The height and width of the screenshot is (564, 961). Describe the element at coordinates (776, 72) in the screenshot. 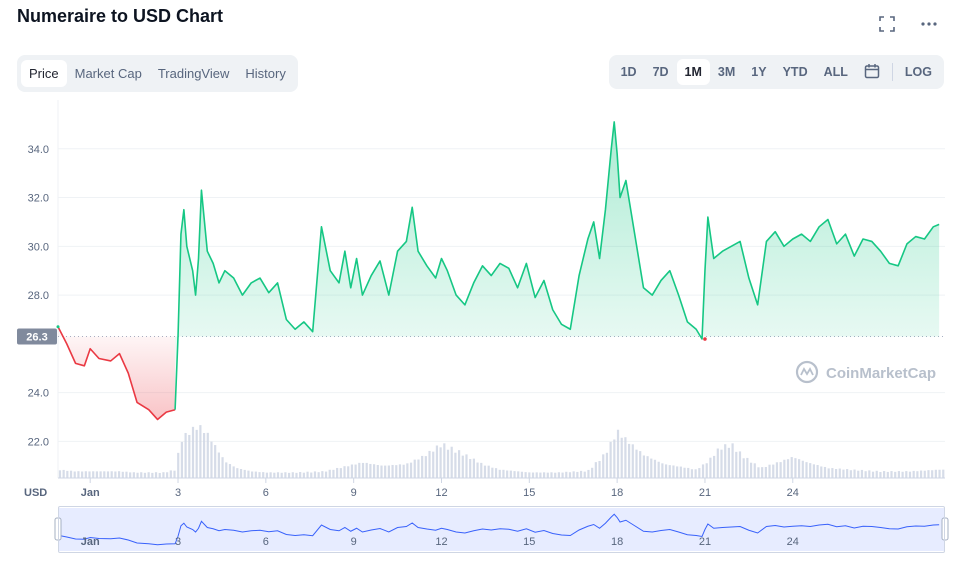

I see `time-range-selector: 1D 7D 1M 3M 1Y YTD ALL LOG` at that location.